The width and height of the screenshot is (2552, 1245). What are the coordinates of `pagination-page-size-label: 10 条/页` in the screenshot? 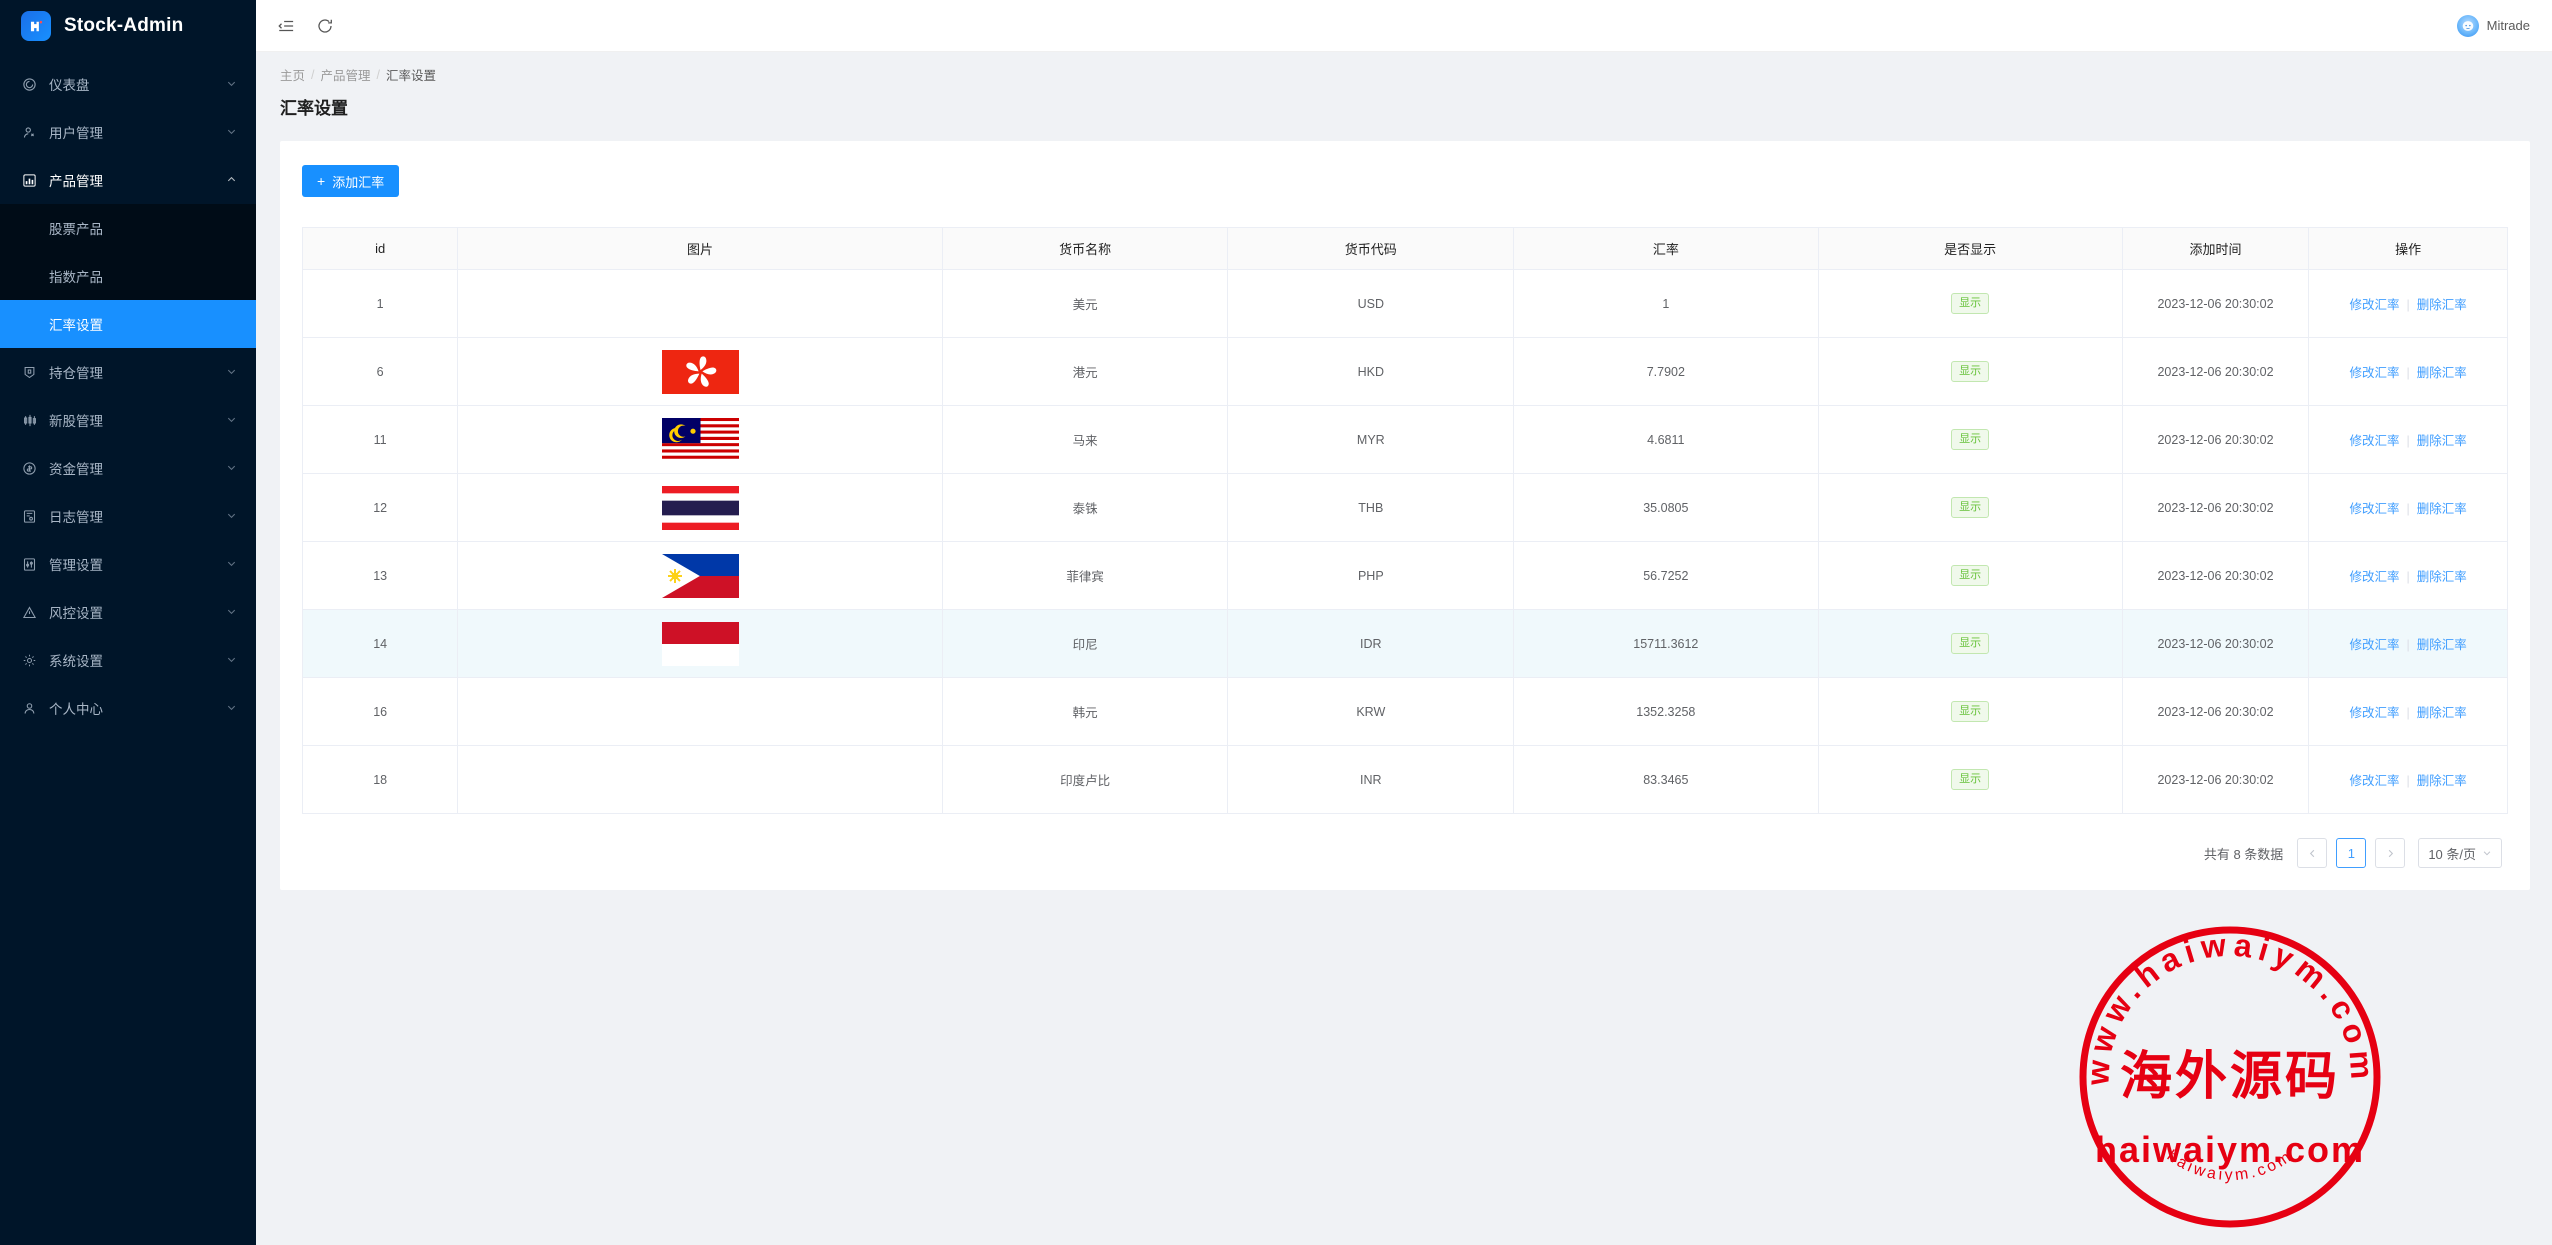 It's located at (2452, 854).